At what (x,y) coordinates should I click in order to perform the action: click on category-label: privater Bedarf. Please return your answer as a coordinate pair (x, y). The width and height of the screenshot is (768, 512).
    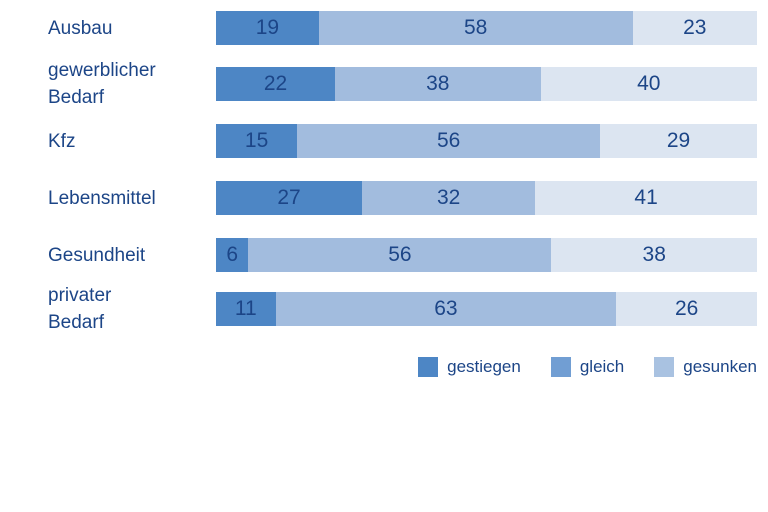
    Looking at the image, I should click on (80, 309).